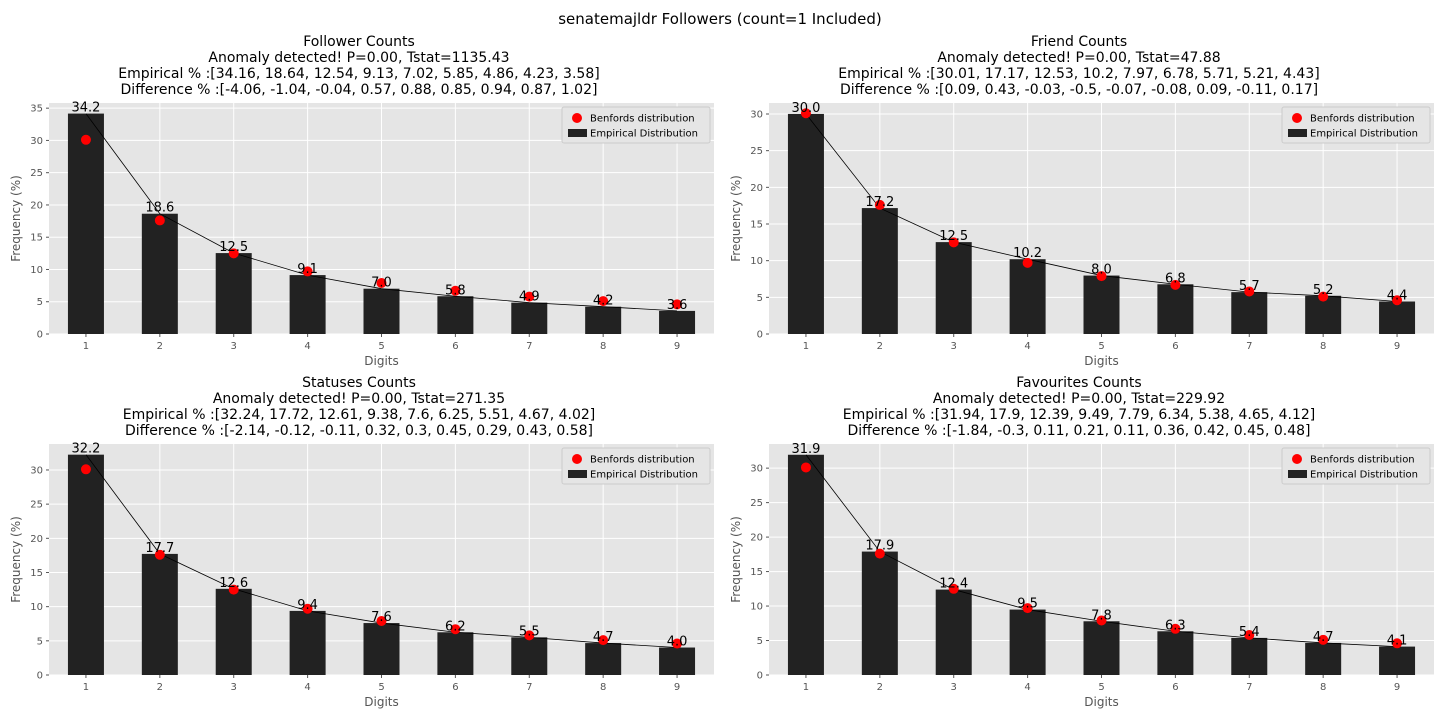  Describe the element at coordinates (36, 505) in the screenshot. I see `y-tick-label: 25` at that location.